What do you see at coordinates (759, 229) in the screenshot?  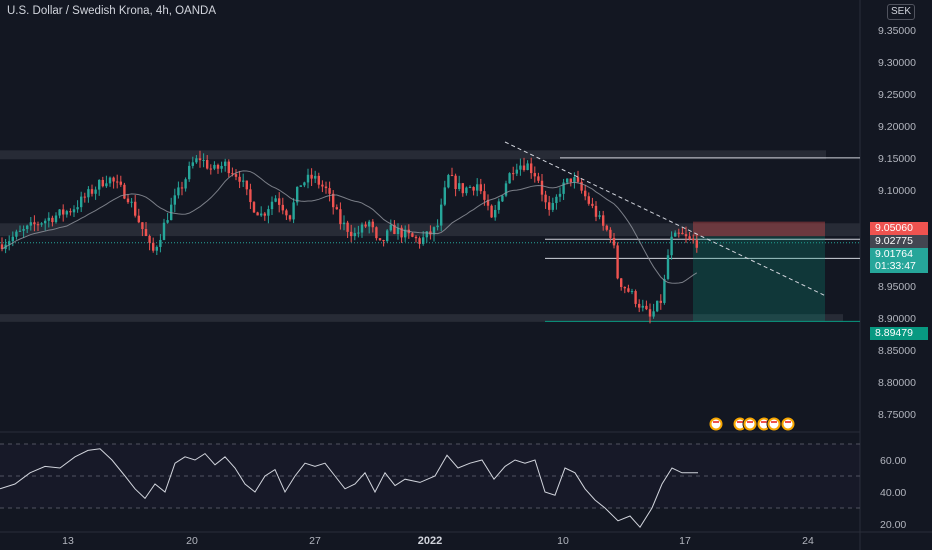 I see `stop-zone` at bounding box center [759, 229].